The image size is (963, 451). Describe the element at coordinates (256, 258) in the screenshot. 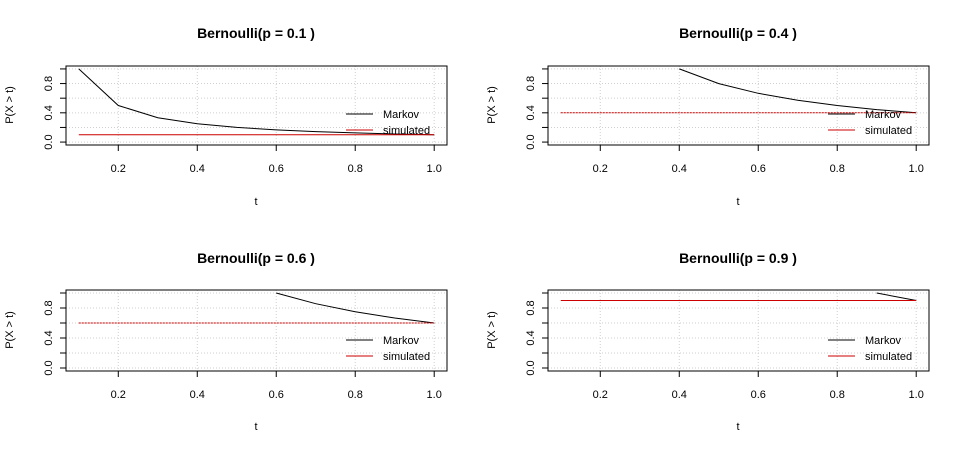

I see `panel-title: Bernoulli(p = 0.6 )` at that location.